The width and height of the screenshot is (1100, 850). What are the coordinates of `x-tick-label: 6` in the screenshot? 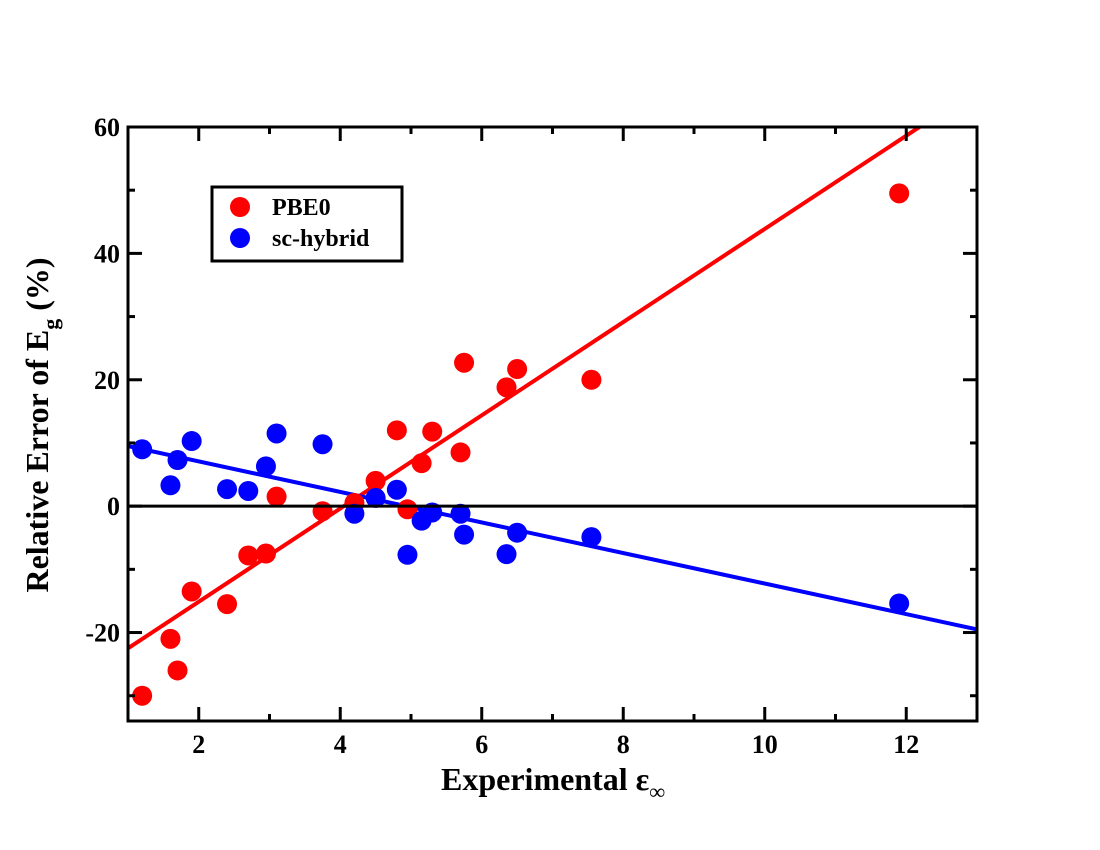 It's located at (481, 744).